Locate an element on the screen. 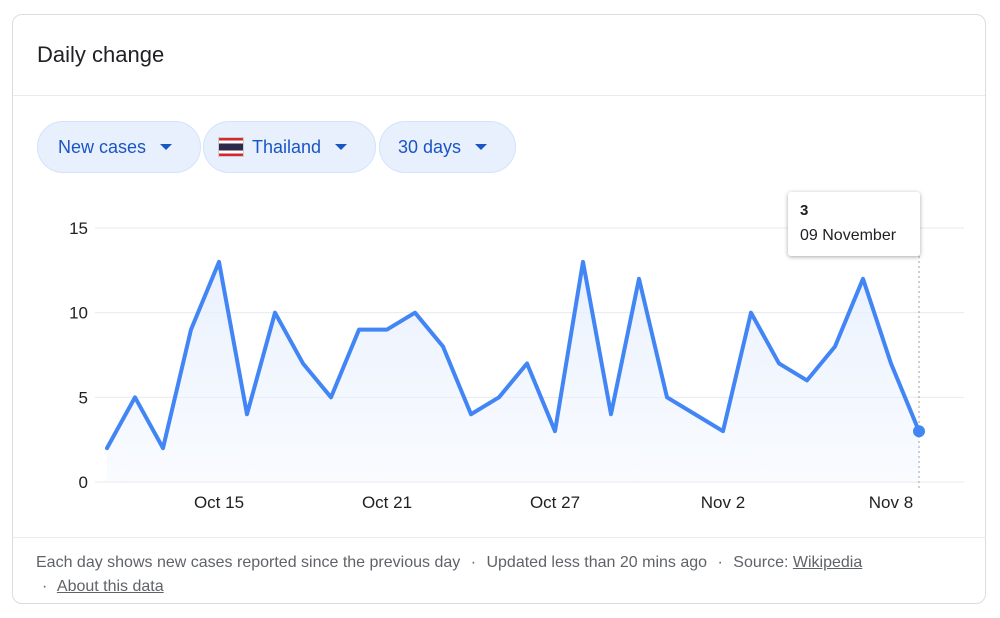  country-dropdown-label: Thailand is located at coordinates (287, 146).